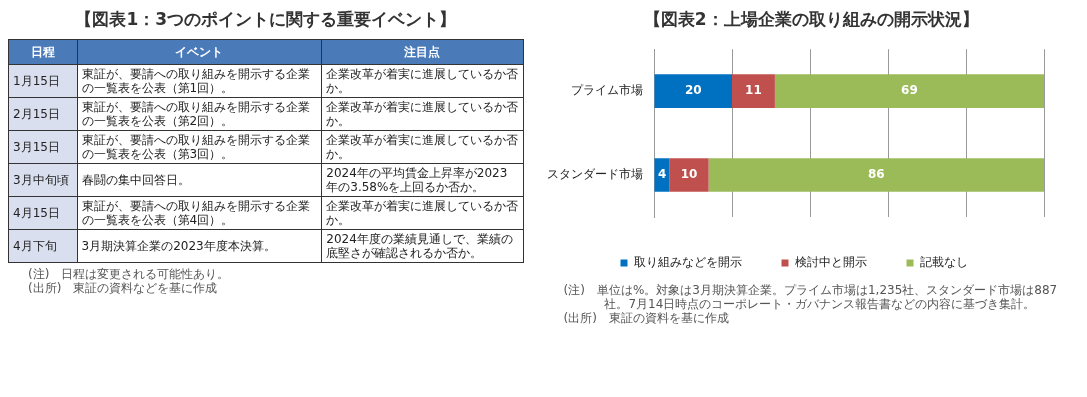 The height and width of the screenshot is (397, 1087). I want to click on category-label: 1月15日, so click(36, 81).